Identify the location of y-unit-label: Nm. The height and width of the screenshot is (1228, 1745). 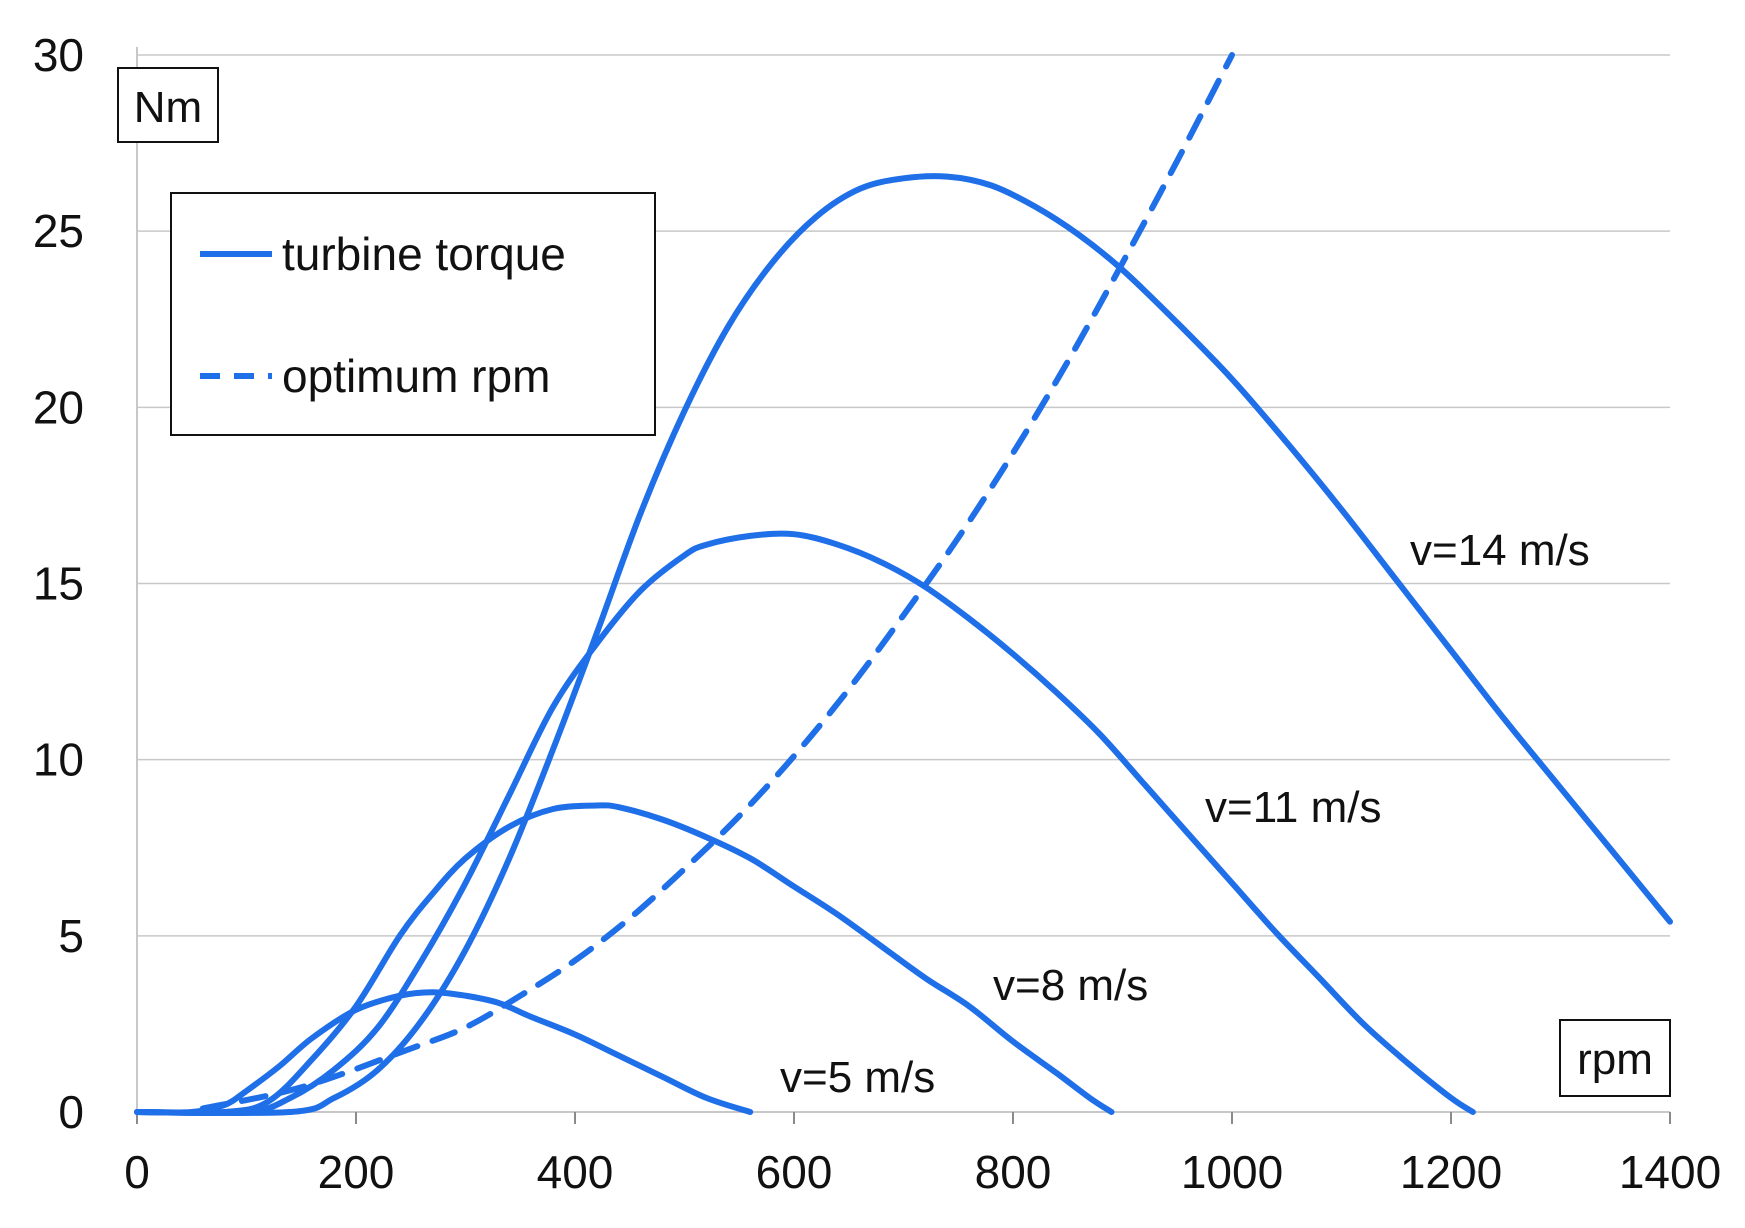
(168, 107).